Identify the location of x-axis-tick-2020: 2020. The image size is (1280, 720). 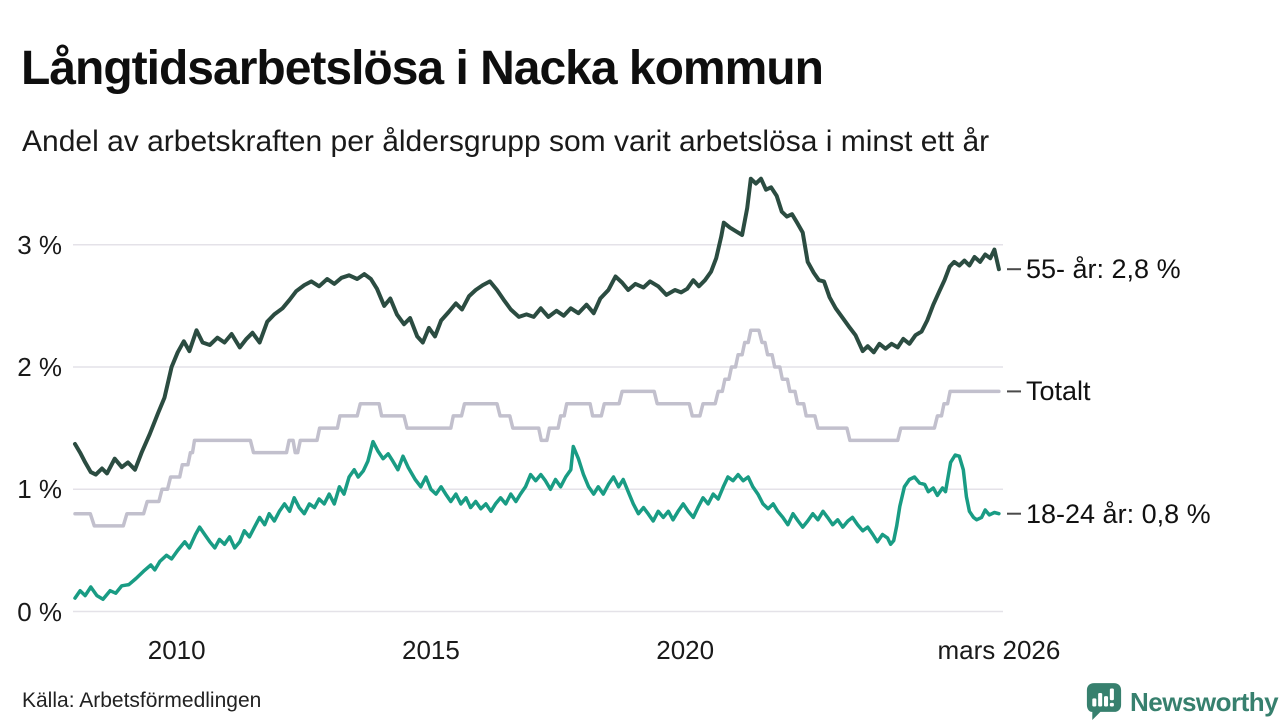
(685, 650).